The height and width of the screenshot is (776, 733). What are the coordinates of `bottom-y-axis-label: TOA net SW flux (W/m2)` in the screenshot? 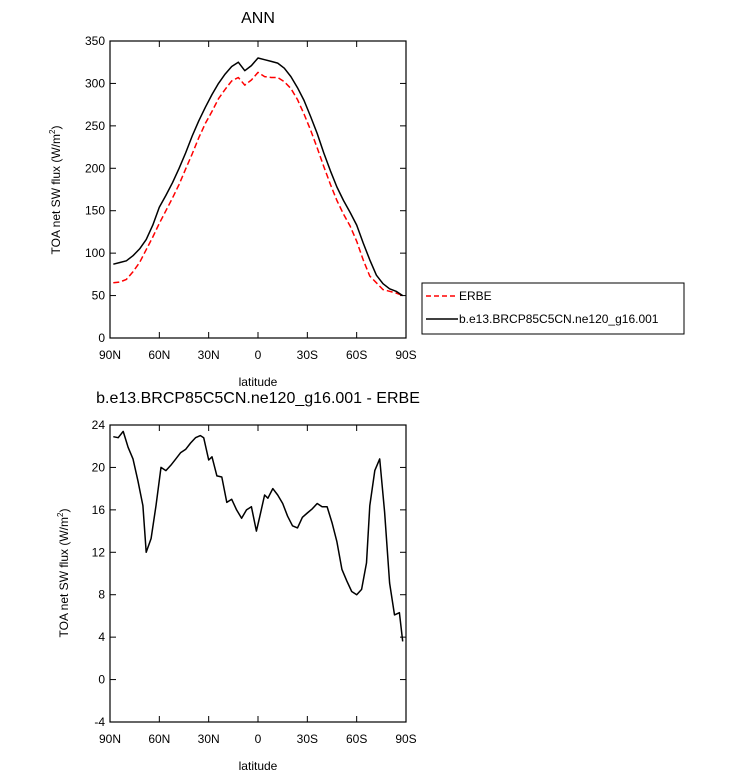 It's located at (63, 573).